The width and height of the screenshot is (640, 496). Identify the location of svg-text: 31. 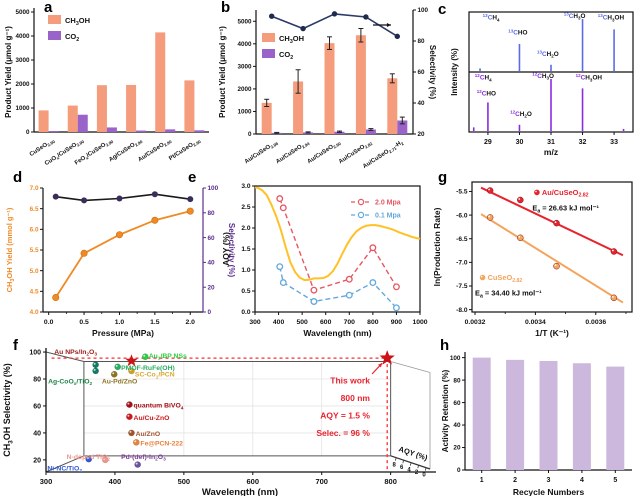
(551, 142).